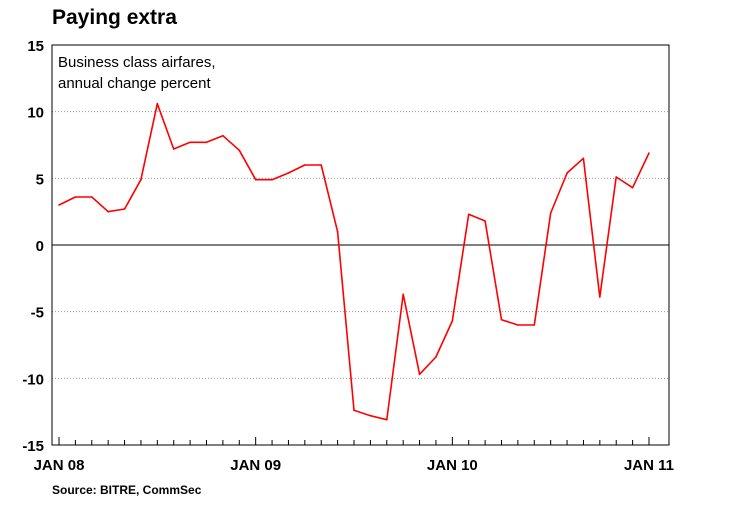 This screenshot has height=515, width=733. Describe the element at coordinates (33, 446) in the screenshot. I see `y-tick-label: -15` at that location.